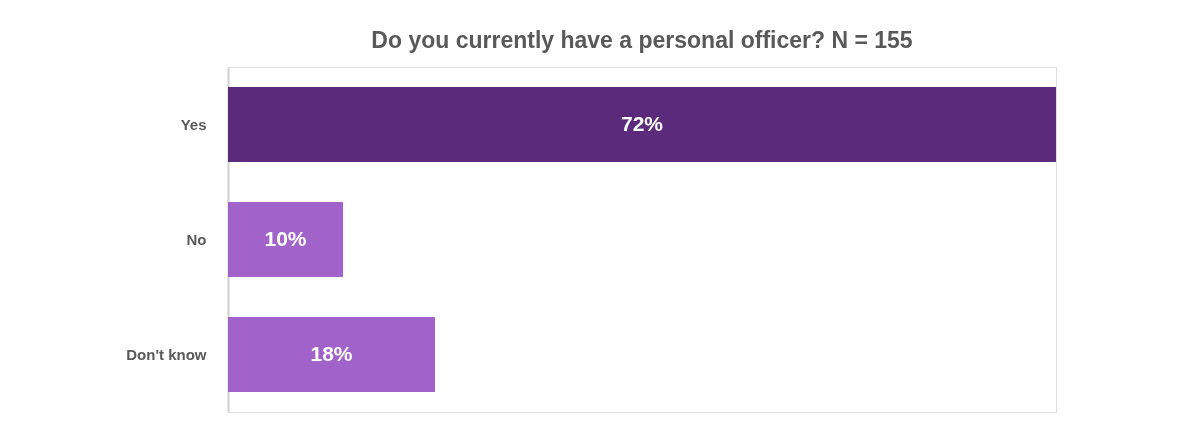 This screenshot has width=1203, height=439. Describe the element at coordinates (642, 40) in the screenshot. I see `chart-title: Do you currently have a personal officer? N = 155` at that location.